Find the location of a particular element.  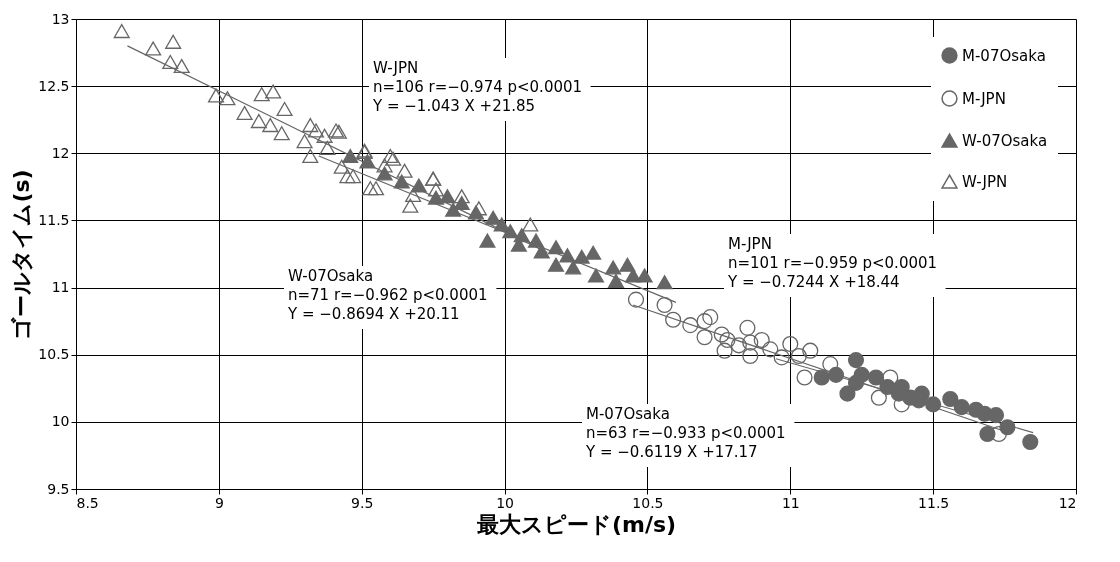

x-tick-label: 11 is located at coordinates (790, 502).